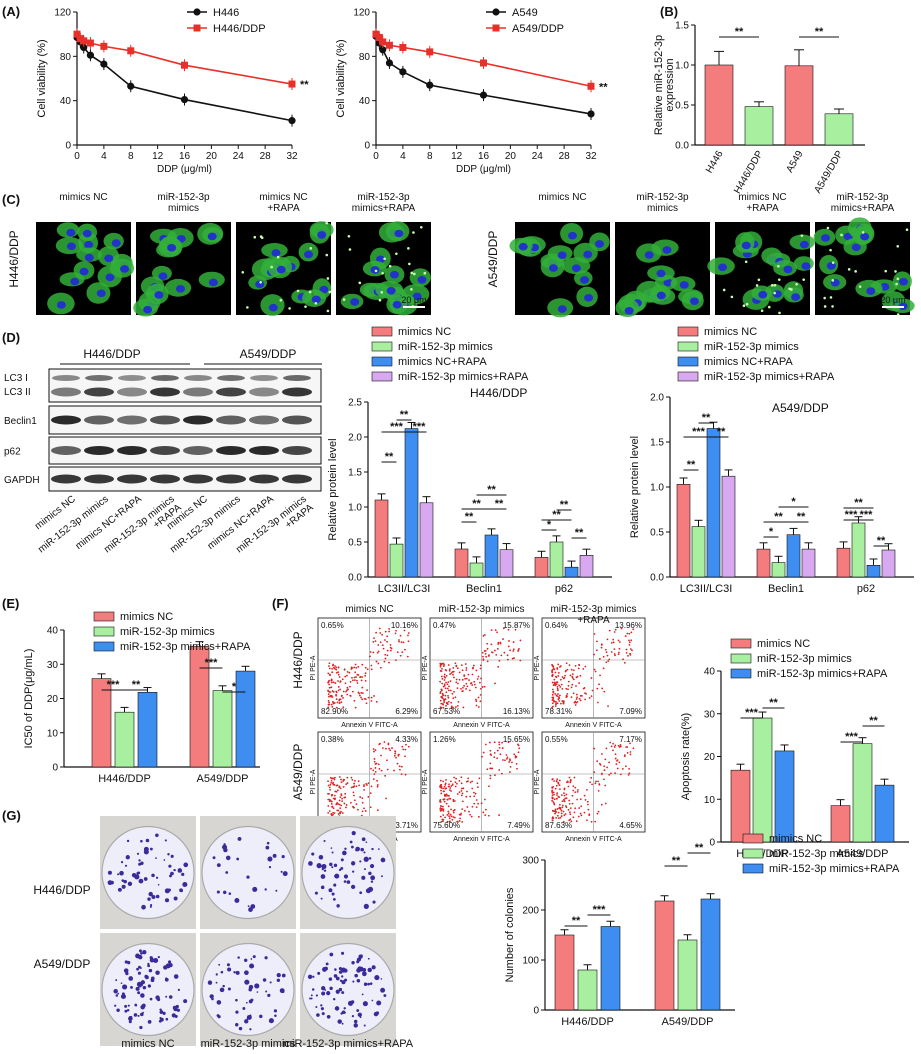 The image size is (921, 1054). What do you see at coordinates (365, 101) in the screenshot?
I see `y-tick-label: 40` at bounding box center [365, 101].